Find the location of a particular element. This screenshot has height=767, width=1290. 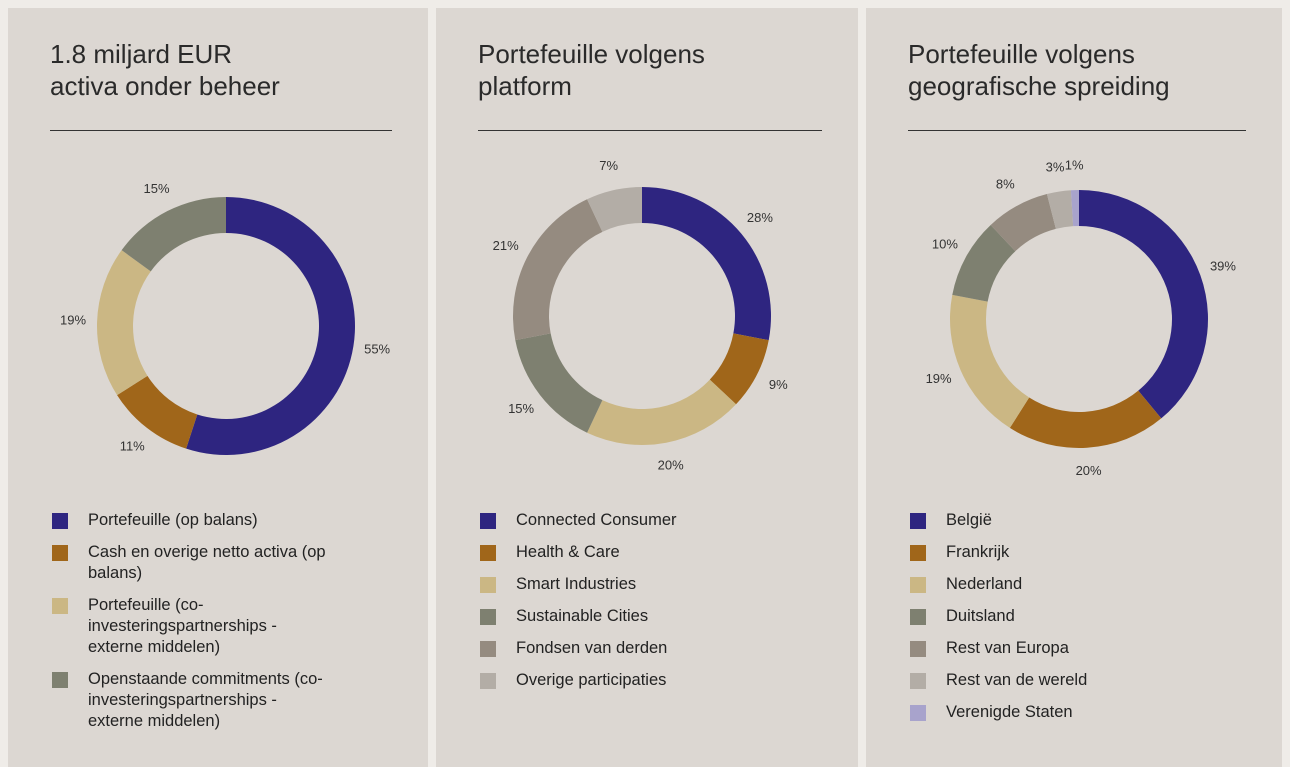

legend-item: Rest van Europa is located at coordinates (1048, 648).